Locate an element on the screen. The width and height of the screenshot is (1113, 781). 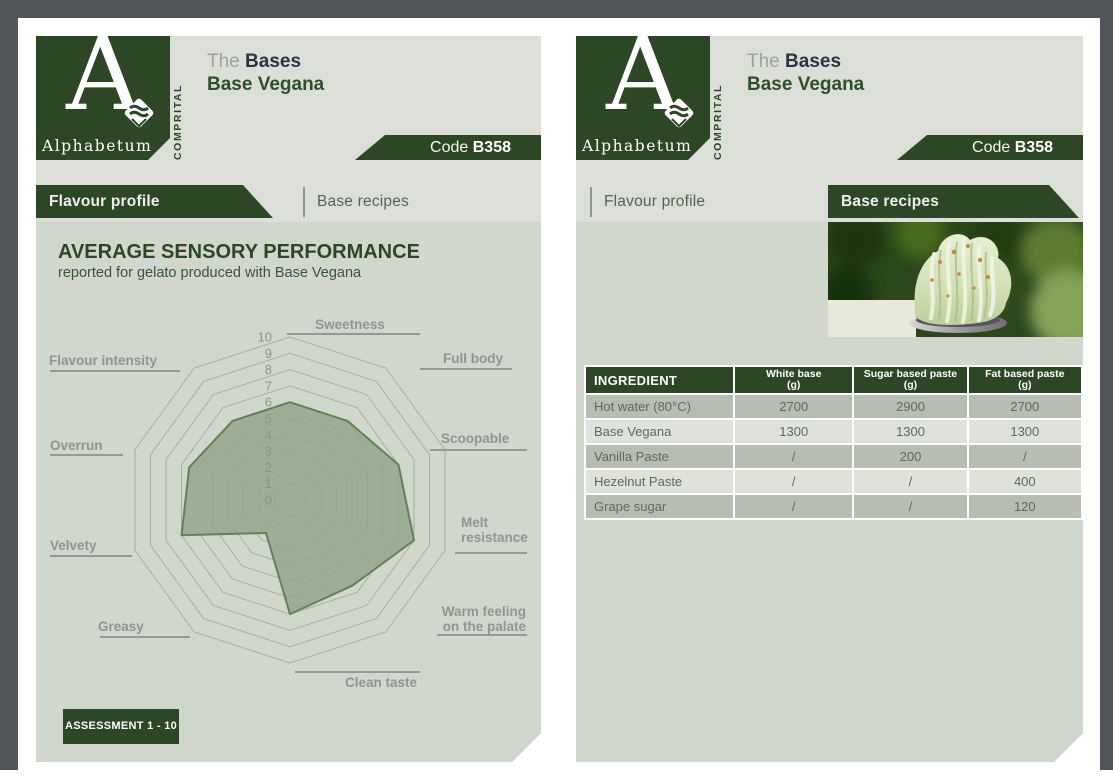
ingredient-cell: Hot water (80°C) is located at coordinates (659, 406).